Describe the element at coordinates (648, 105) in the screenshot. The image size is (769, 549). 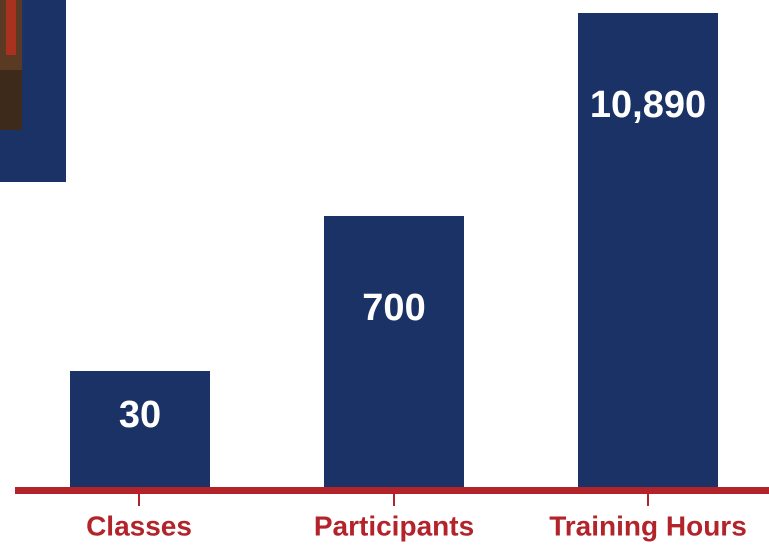
I see `value: 10,890` at that location.